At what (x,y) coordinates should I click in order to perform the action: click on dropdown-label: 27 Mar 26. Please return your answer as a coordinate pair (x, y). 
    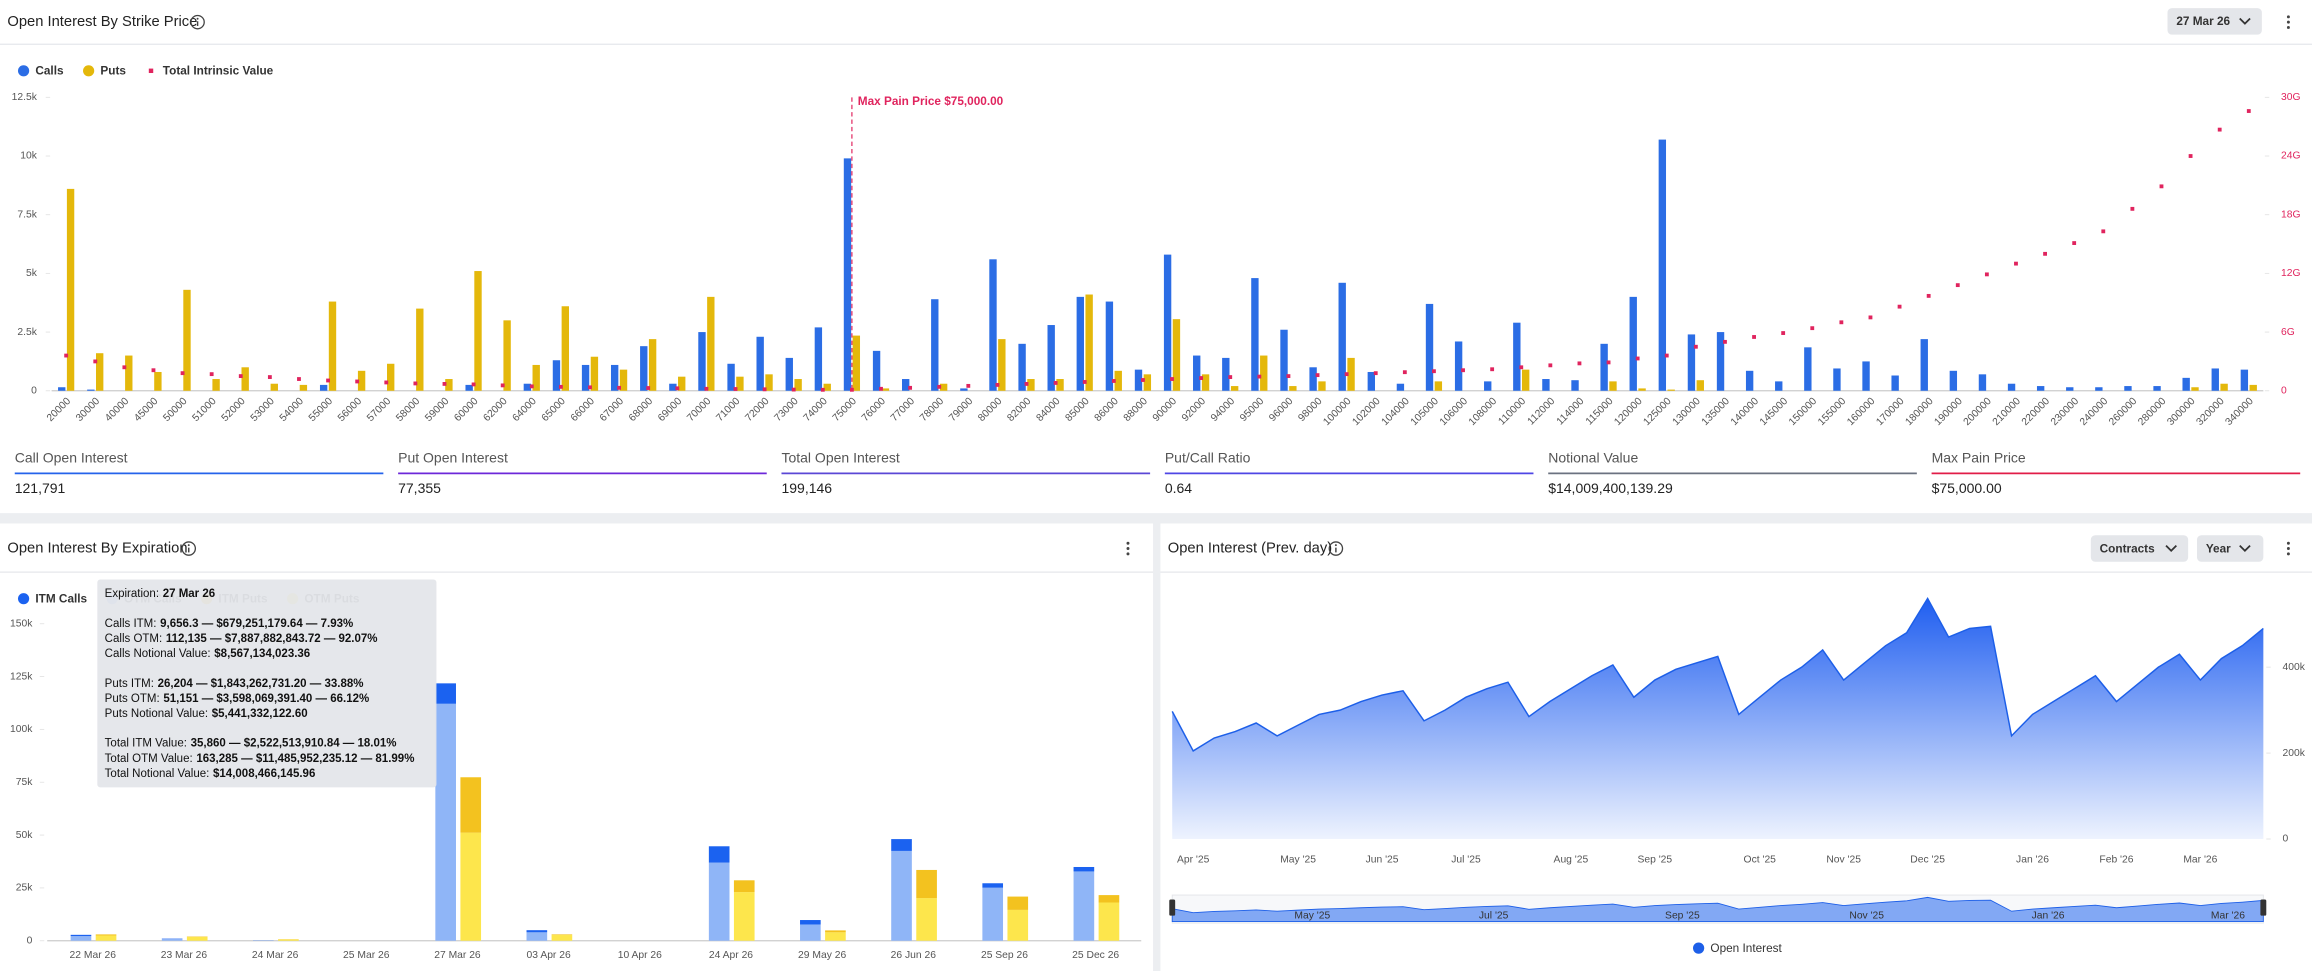
    Looking at the image, I should click on (2203, 21).